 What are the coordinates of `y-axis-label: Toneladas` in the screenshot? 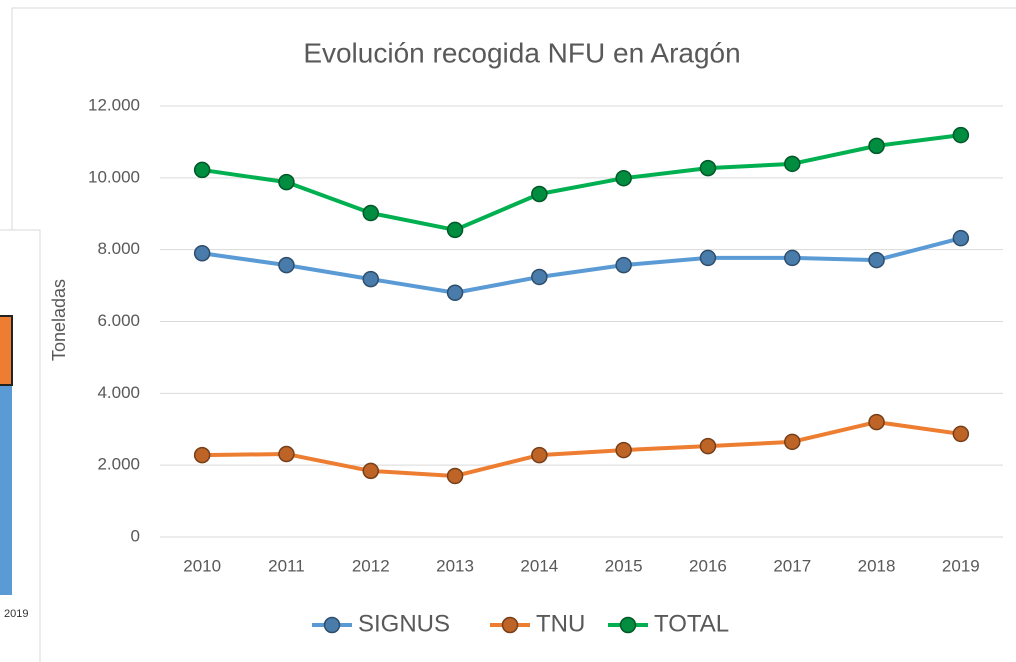 It's located at (59, 320).